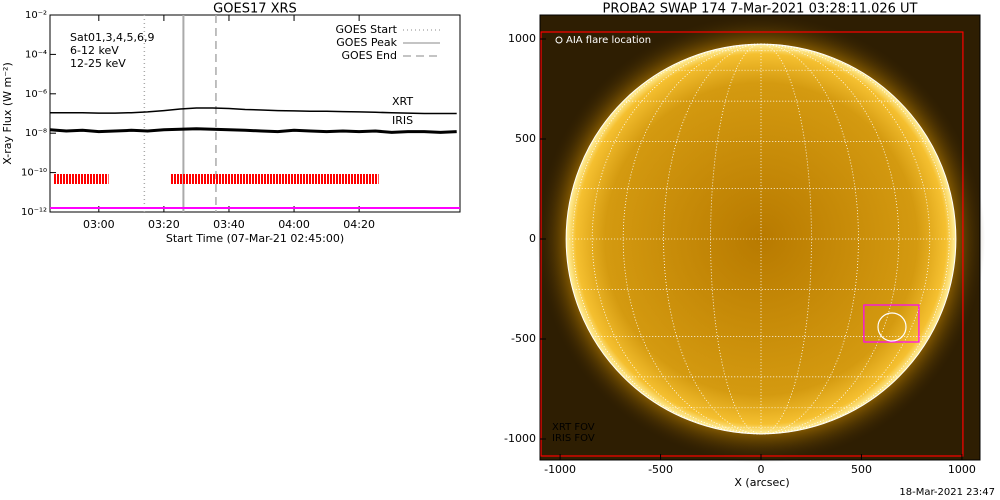 The height and width of the screenshot is (500, 1000). I want to click on y-tick-label: 10⁻¹², so click(34, 212).